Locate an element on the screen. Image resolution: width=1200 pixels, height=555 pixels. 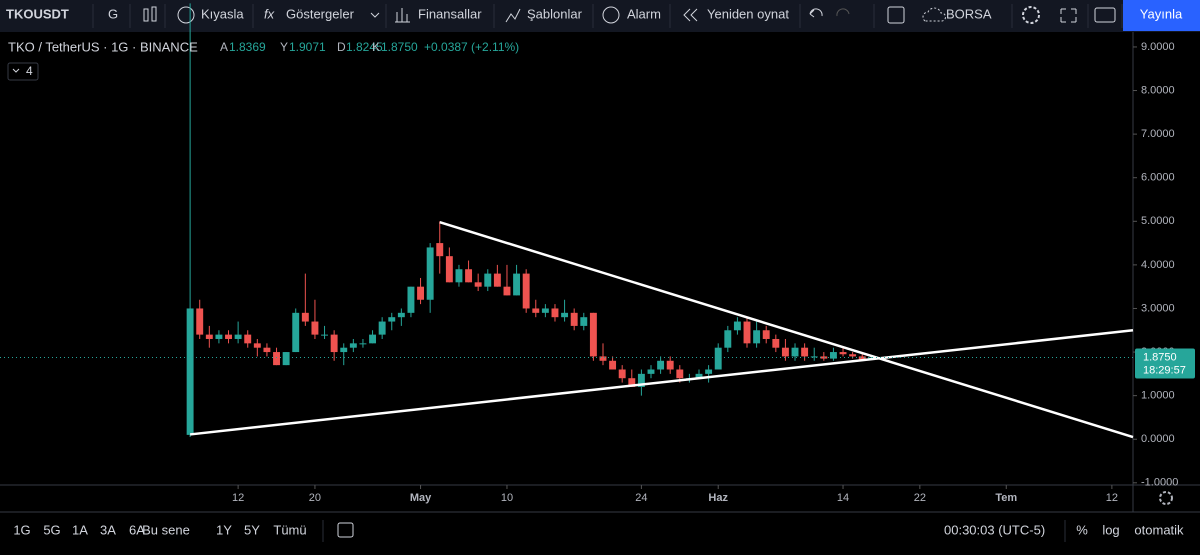
range-button: 3A is located at coordinates (108, 529).